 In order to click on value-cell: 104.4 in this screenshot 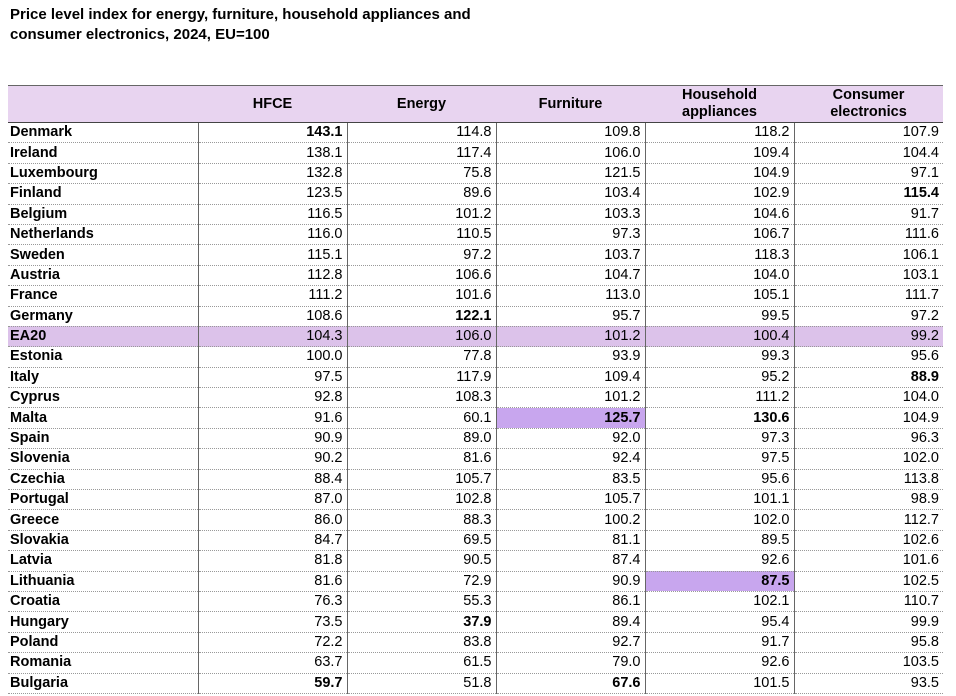, I will do `click(868, 153)`.